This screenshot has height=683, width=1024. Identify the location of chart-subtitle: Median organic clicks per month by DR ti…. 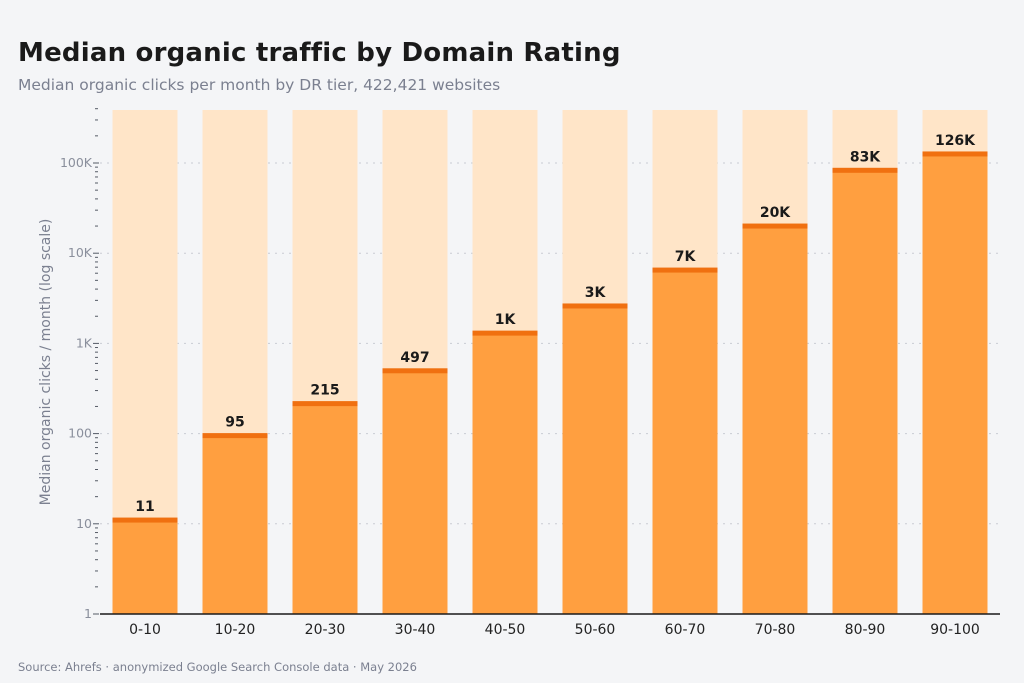
(259, 85).